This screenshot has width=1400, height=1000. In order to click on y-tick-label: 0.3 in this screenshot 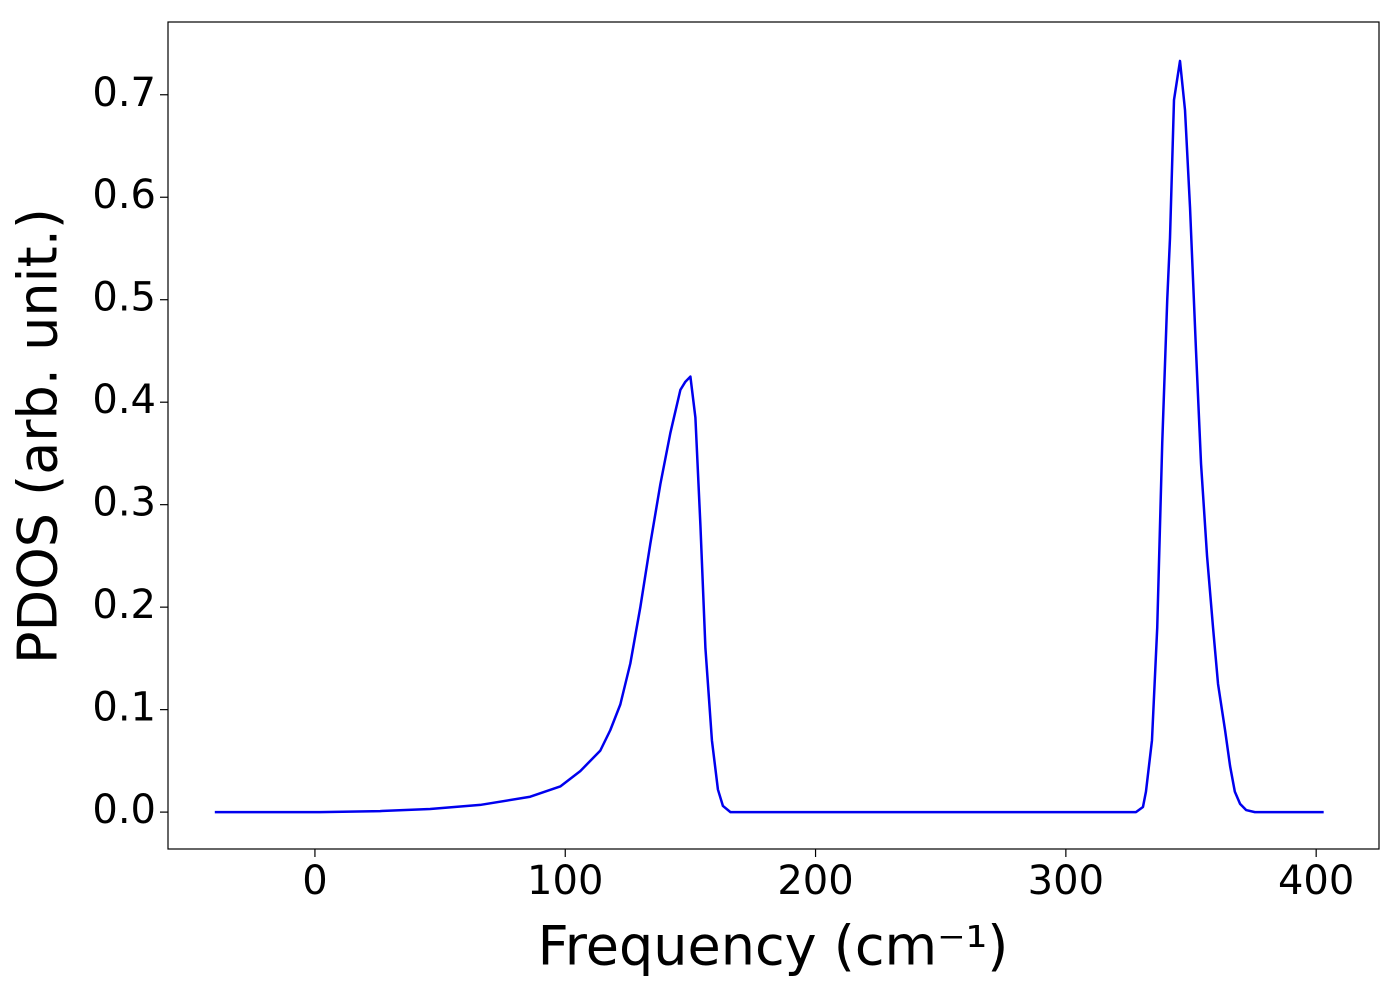, I will do `click(124, 503)`.